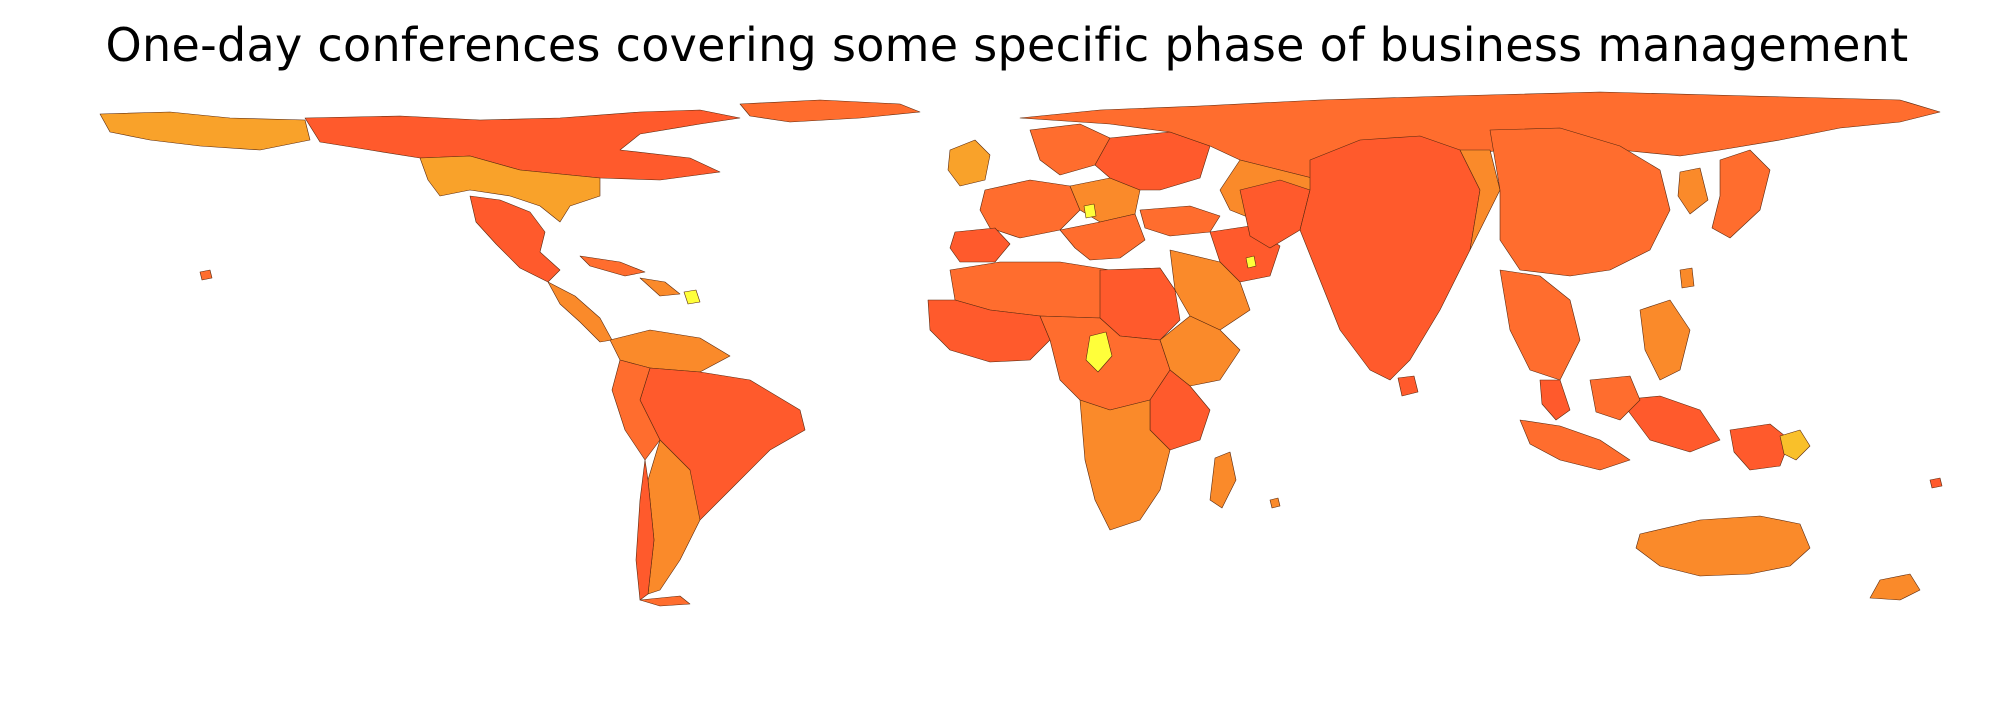 This screenshot has width=2014, height=715. What do you see at coordinates (636, 410) in the screenshot?
I see `peru-bolivia` at bounding box center [636, 410].